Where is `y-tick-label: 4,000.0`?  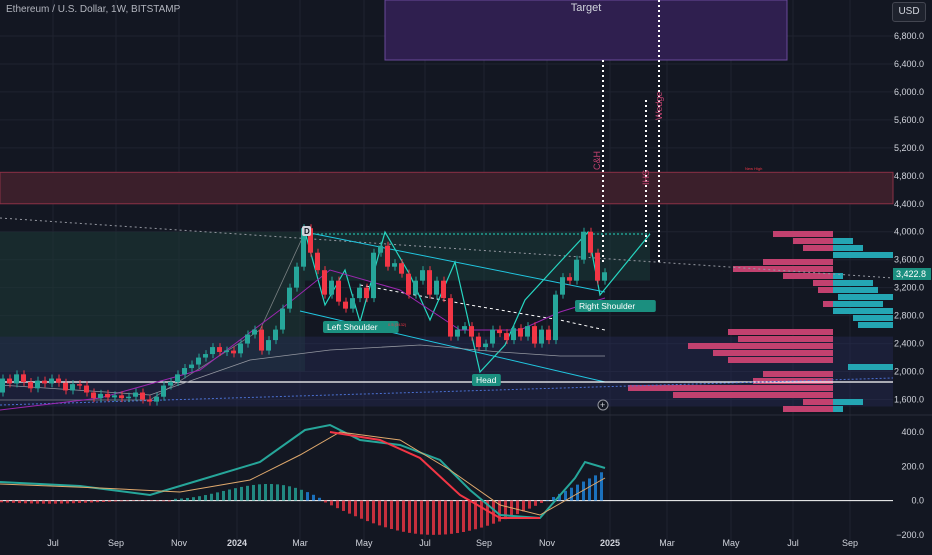
y-tick-label: 4,000.0 is located at coordinates (909, 232).